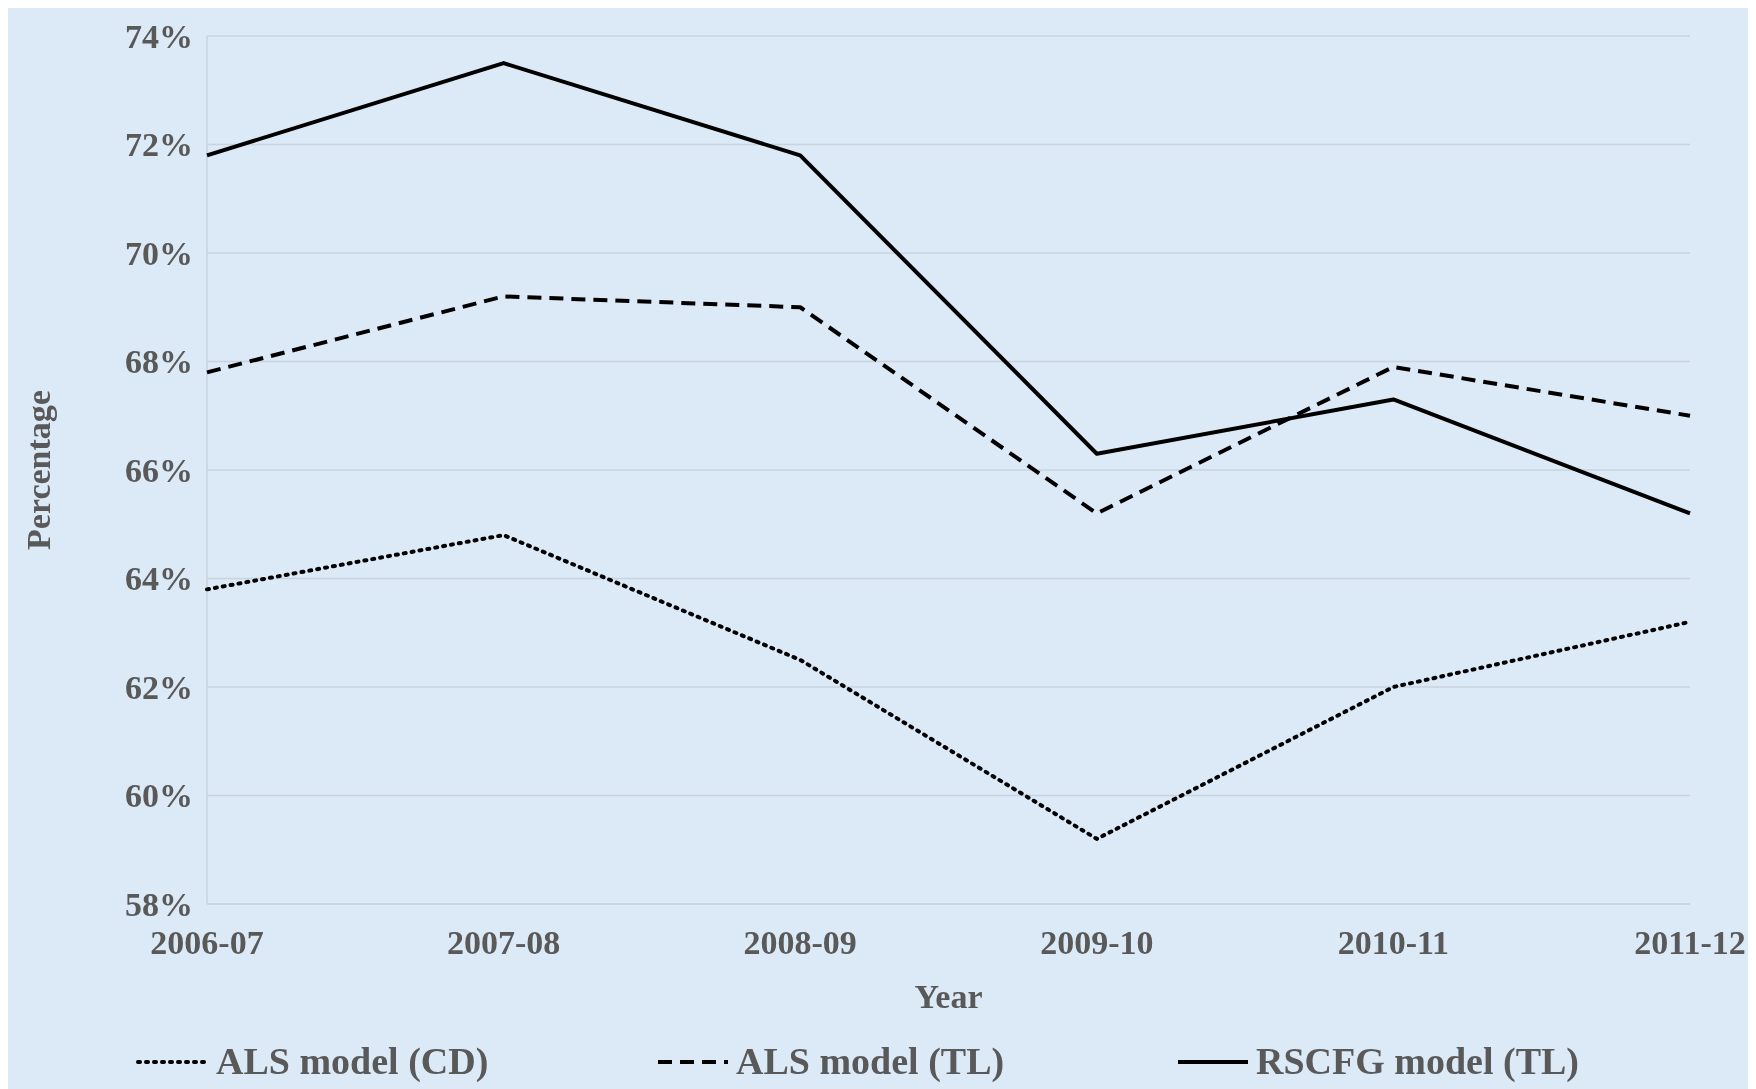 Image resolution: width=1756 pixels, height=1089 pixels. What do you see at coordinates (159, 579) in the screenshot?
I see `y-tick-label: 64%` at bounding box center [159, 579].